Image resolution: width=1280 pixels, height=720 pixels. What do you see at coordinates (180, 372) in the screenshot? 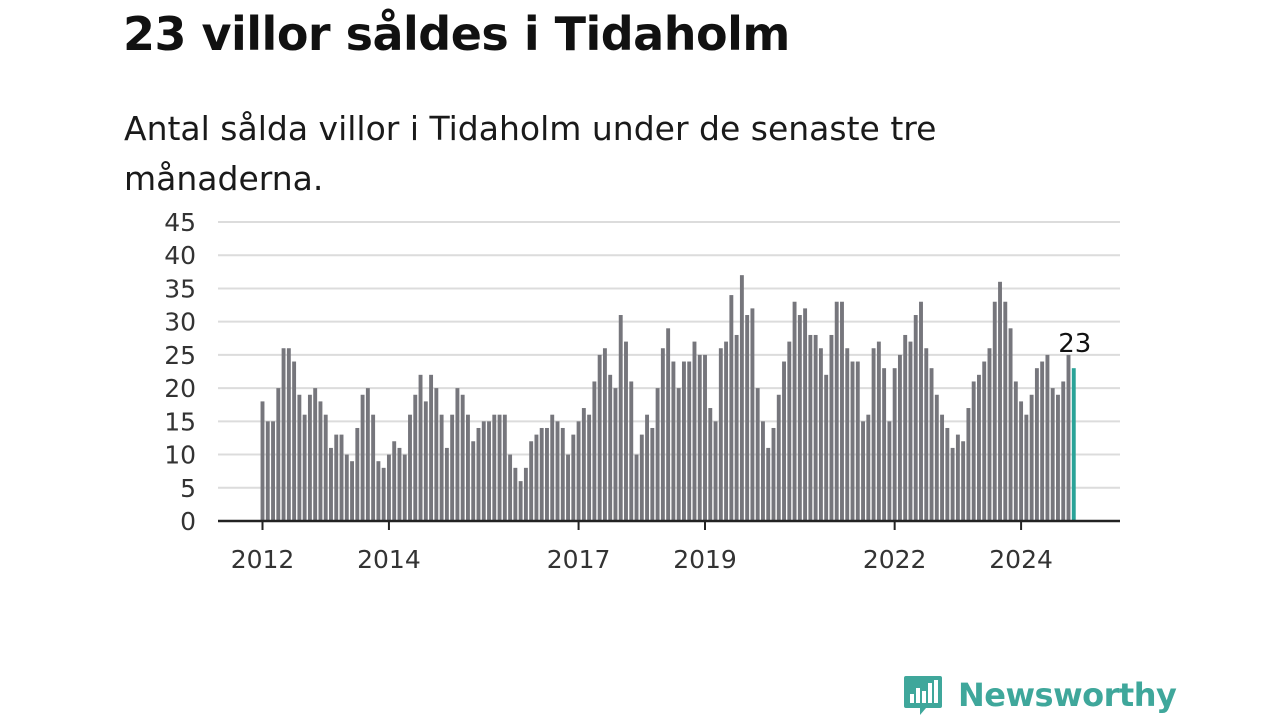
I see `y-axis-ticks: 0 5 10 15 20 25 30 35 40 45` at bounding box center [180, 372].